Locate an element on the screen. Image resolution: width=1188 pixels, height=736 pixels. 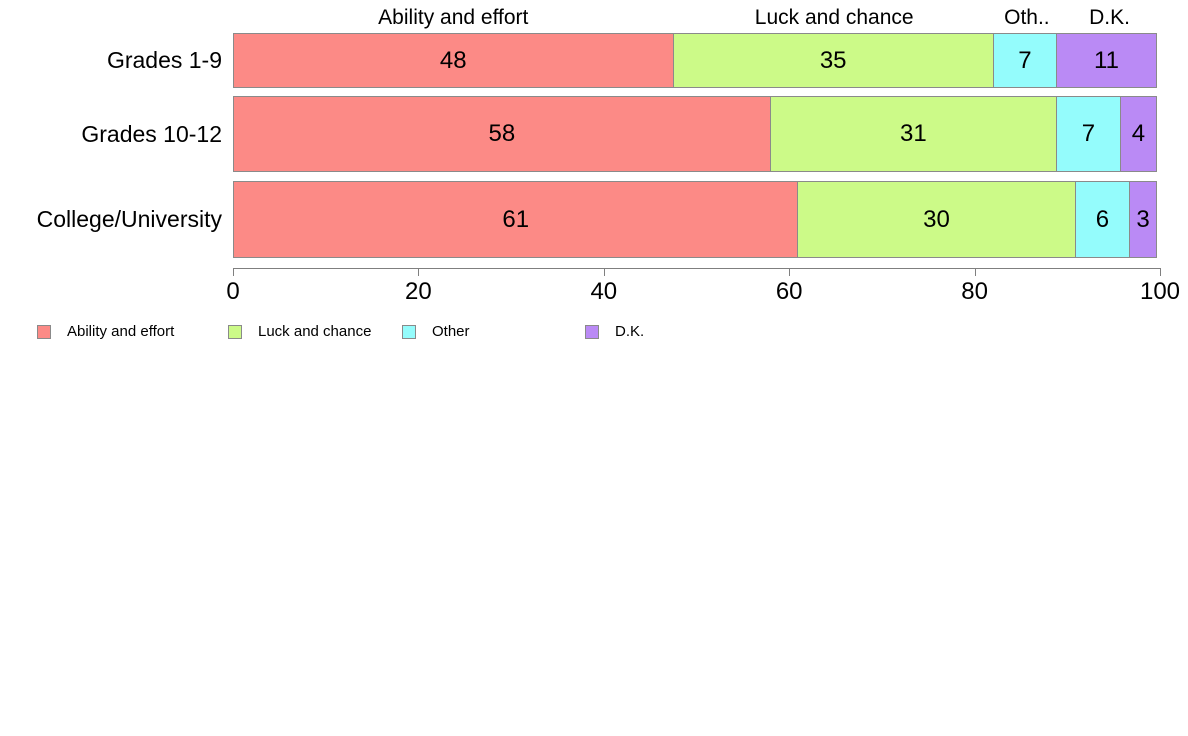
bar-segment: 6 is located at coordinates (1102, 219).